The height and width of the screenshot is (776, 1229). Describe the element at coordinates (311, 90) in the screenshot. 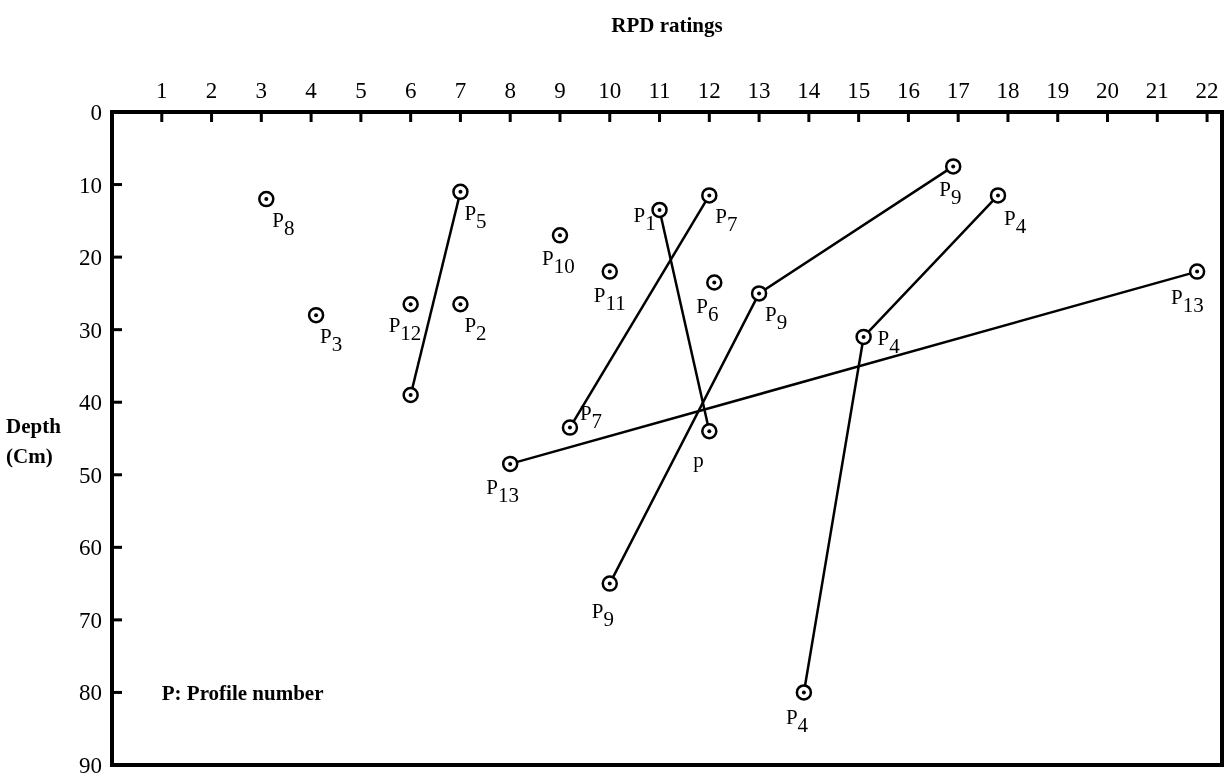

I see `x-tick-label: 4` at that location.